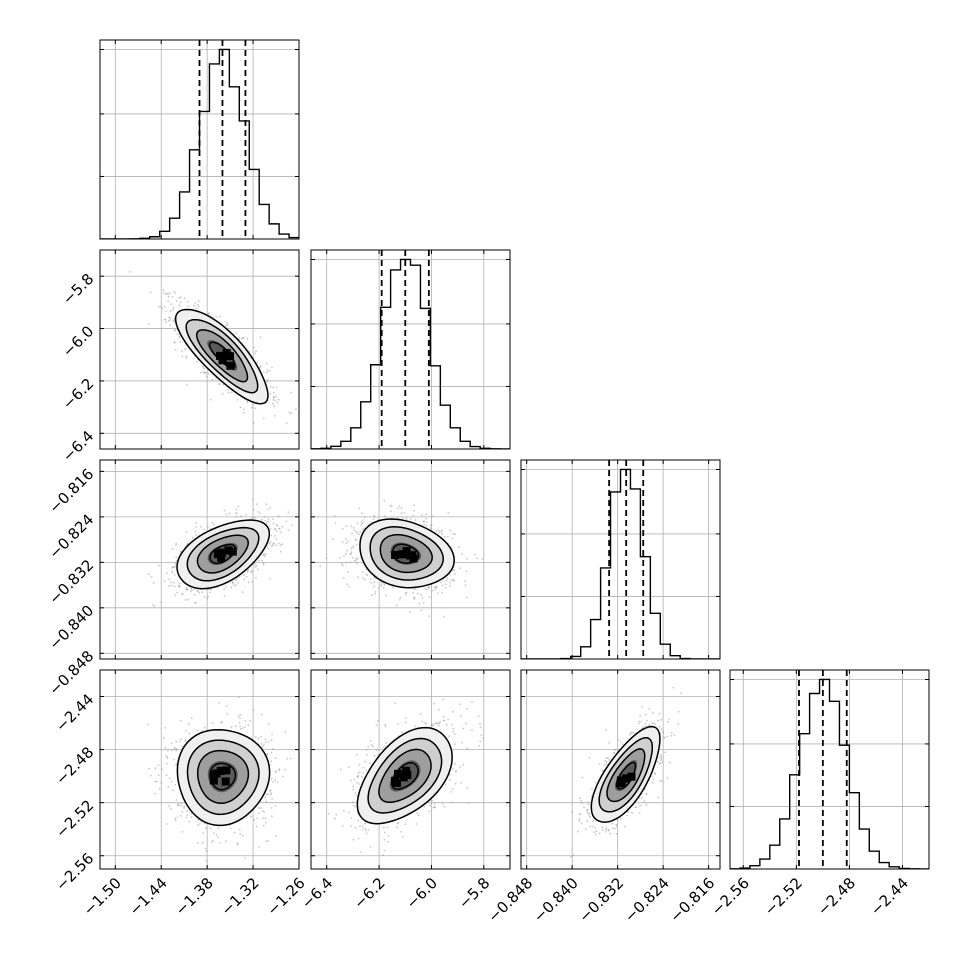  What do you see at coordinates (71, 536) in the screenshot?
I see `y-tick-label: −0.824` at bounding box center [71, 536].